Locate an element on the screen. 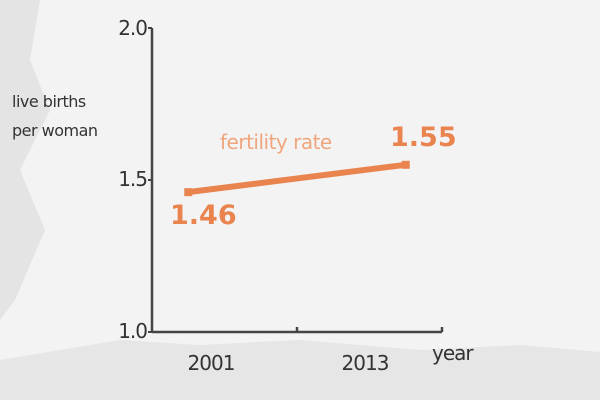  y-tick-label: 1.0 is located at coordinates (132, 331).